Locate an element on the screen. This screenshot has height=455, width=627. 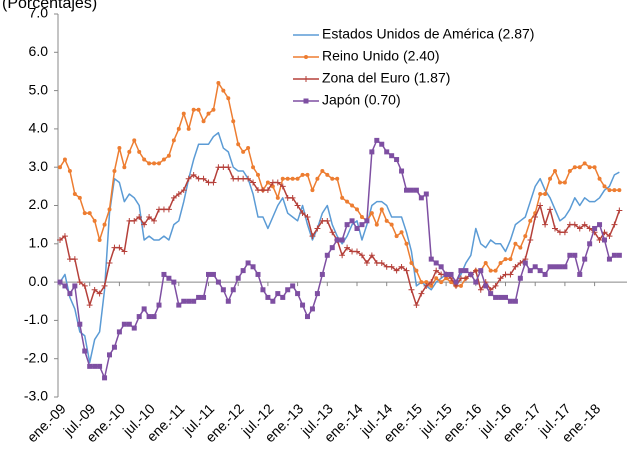
y-tick-label: 3.0 is located at coordinates (39, 166).